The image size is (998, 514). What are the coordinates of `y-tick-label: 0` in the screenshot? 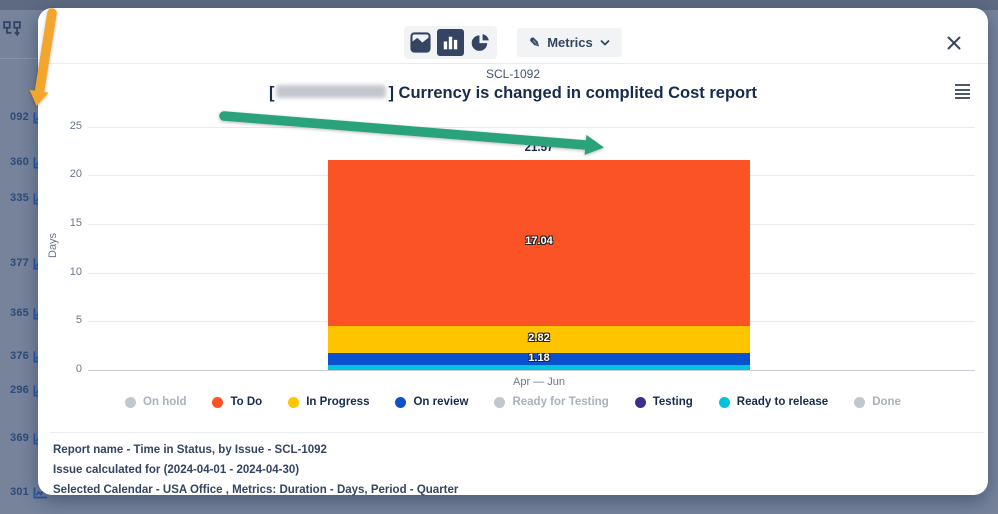 It's located at (78, 369).